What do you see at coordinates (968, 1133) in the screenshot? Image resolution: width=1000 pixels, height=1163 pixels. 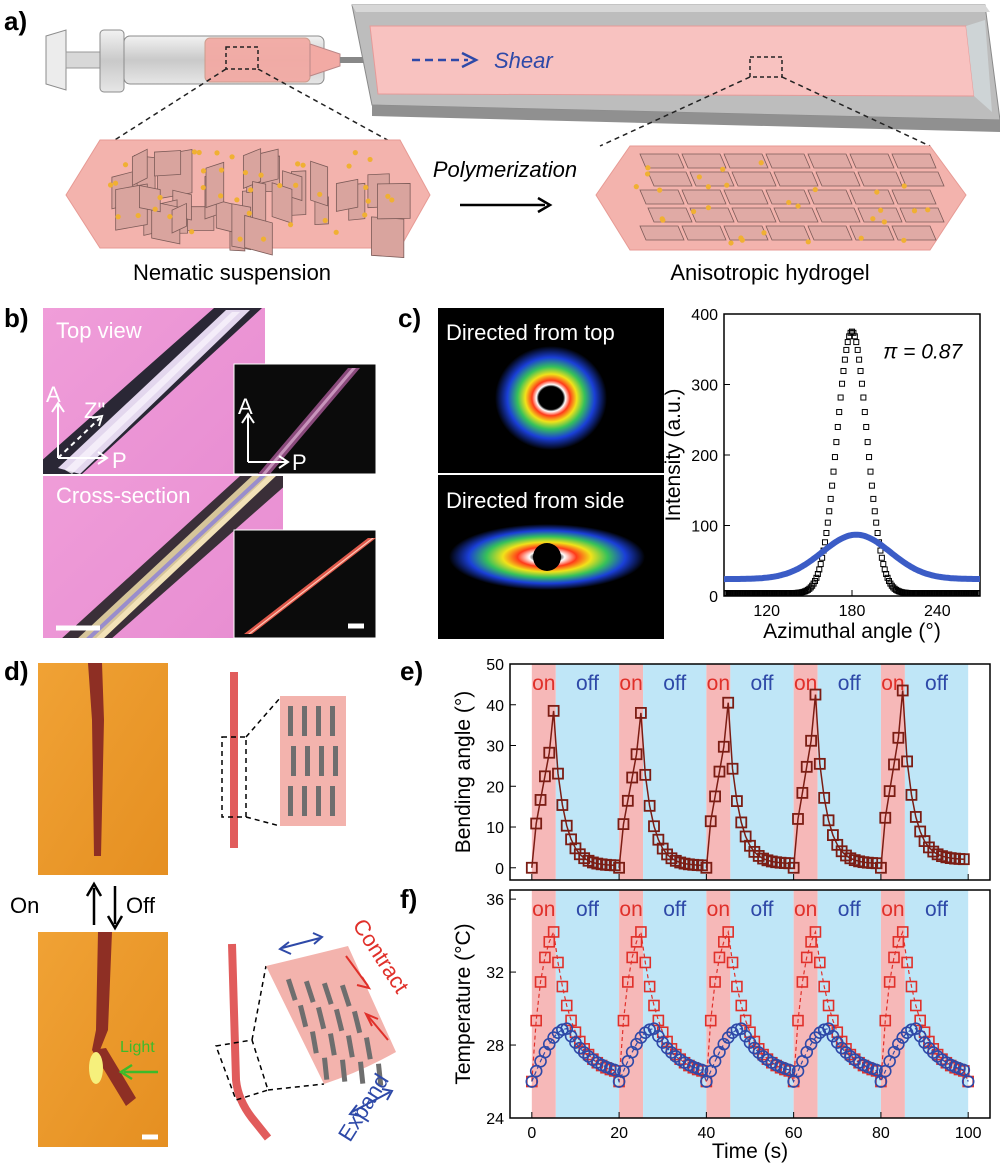 I see `x-tick-label: 100` at bounding box center [968, 1133].